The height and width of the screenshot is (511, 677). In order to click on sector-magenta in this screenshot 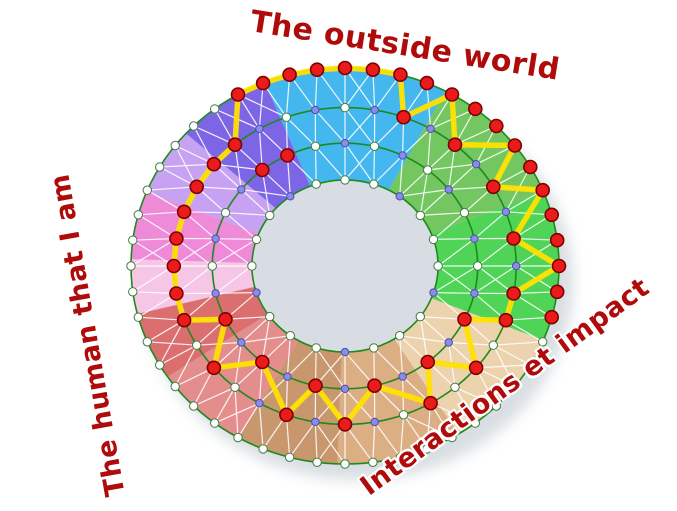, I will do `click(195, 227)`.